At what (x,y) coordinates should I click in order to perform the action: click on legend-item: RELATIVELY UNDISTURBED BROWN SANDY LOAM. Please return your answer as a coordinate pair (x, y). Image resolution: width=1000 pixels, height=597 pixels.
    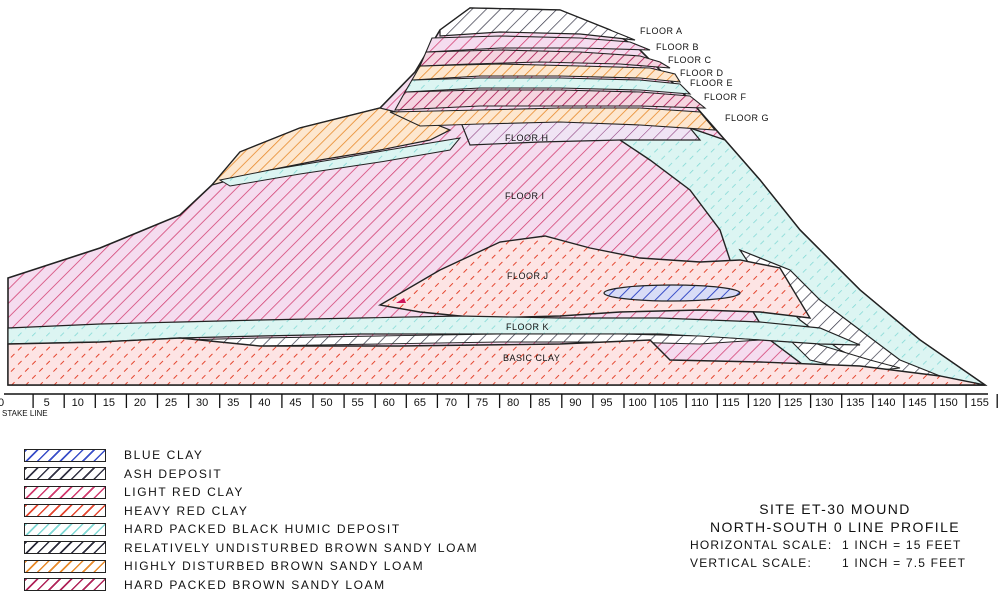
    Looking at the image, I should click on (251, 548).